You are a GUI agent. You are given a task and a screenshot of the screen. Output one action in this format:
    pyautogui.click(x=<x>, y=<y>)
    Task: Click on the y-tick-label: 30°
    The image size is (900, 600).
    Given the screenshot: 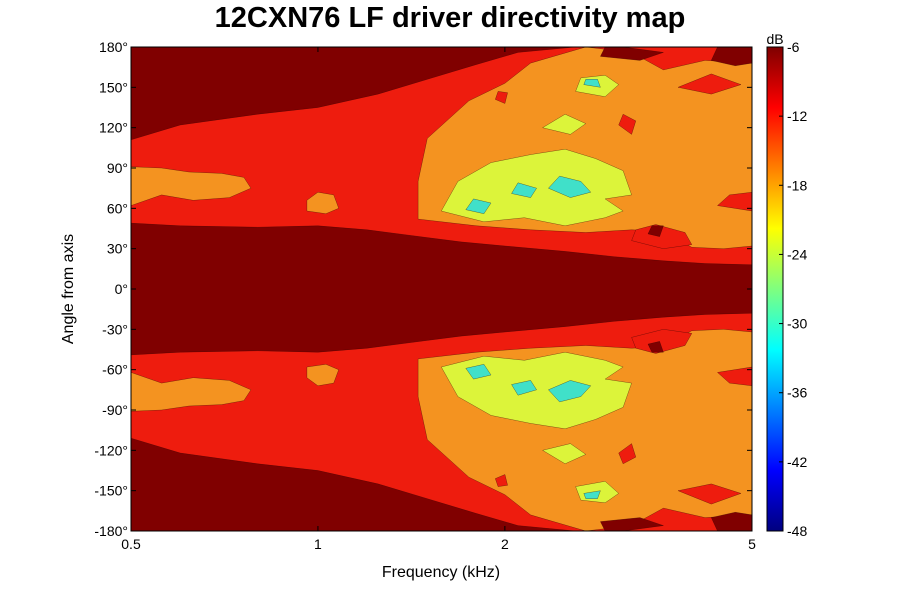 What is the action you would take?
    pyautogui.click(x=117, y=249)
    